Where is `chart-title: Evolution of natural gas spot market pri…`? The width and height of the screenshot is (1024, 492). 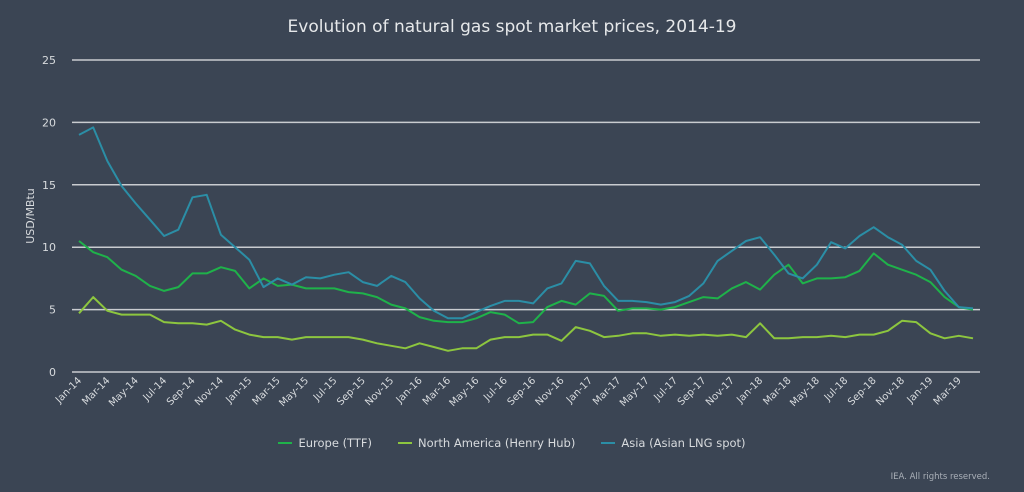
chart-title: Evolution of natural gas spot market pri… is located at coordinates (512, 27).